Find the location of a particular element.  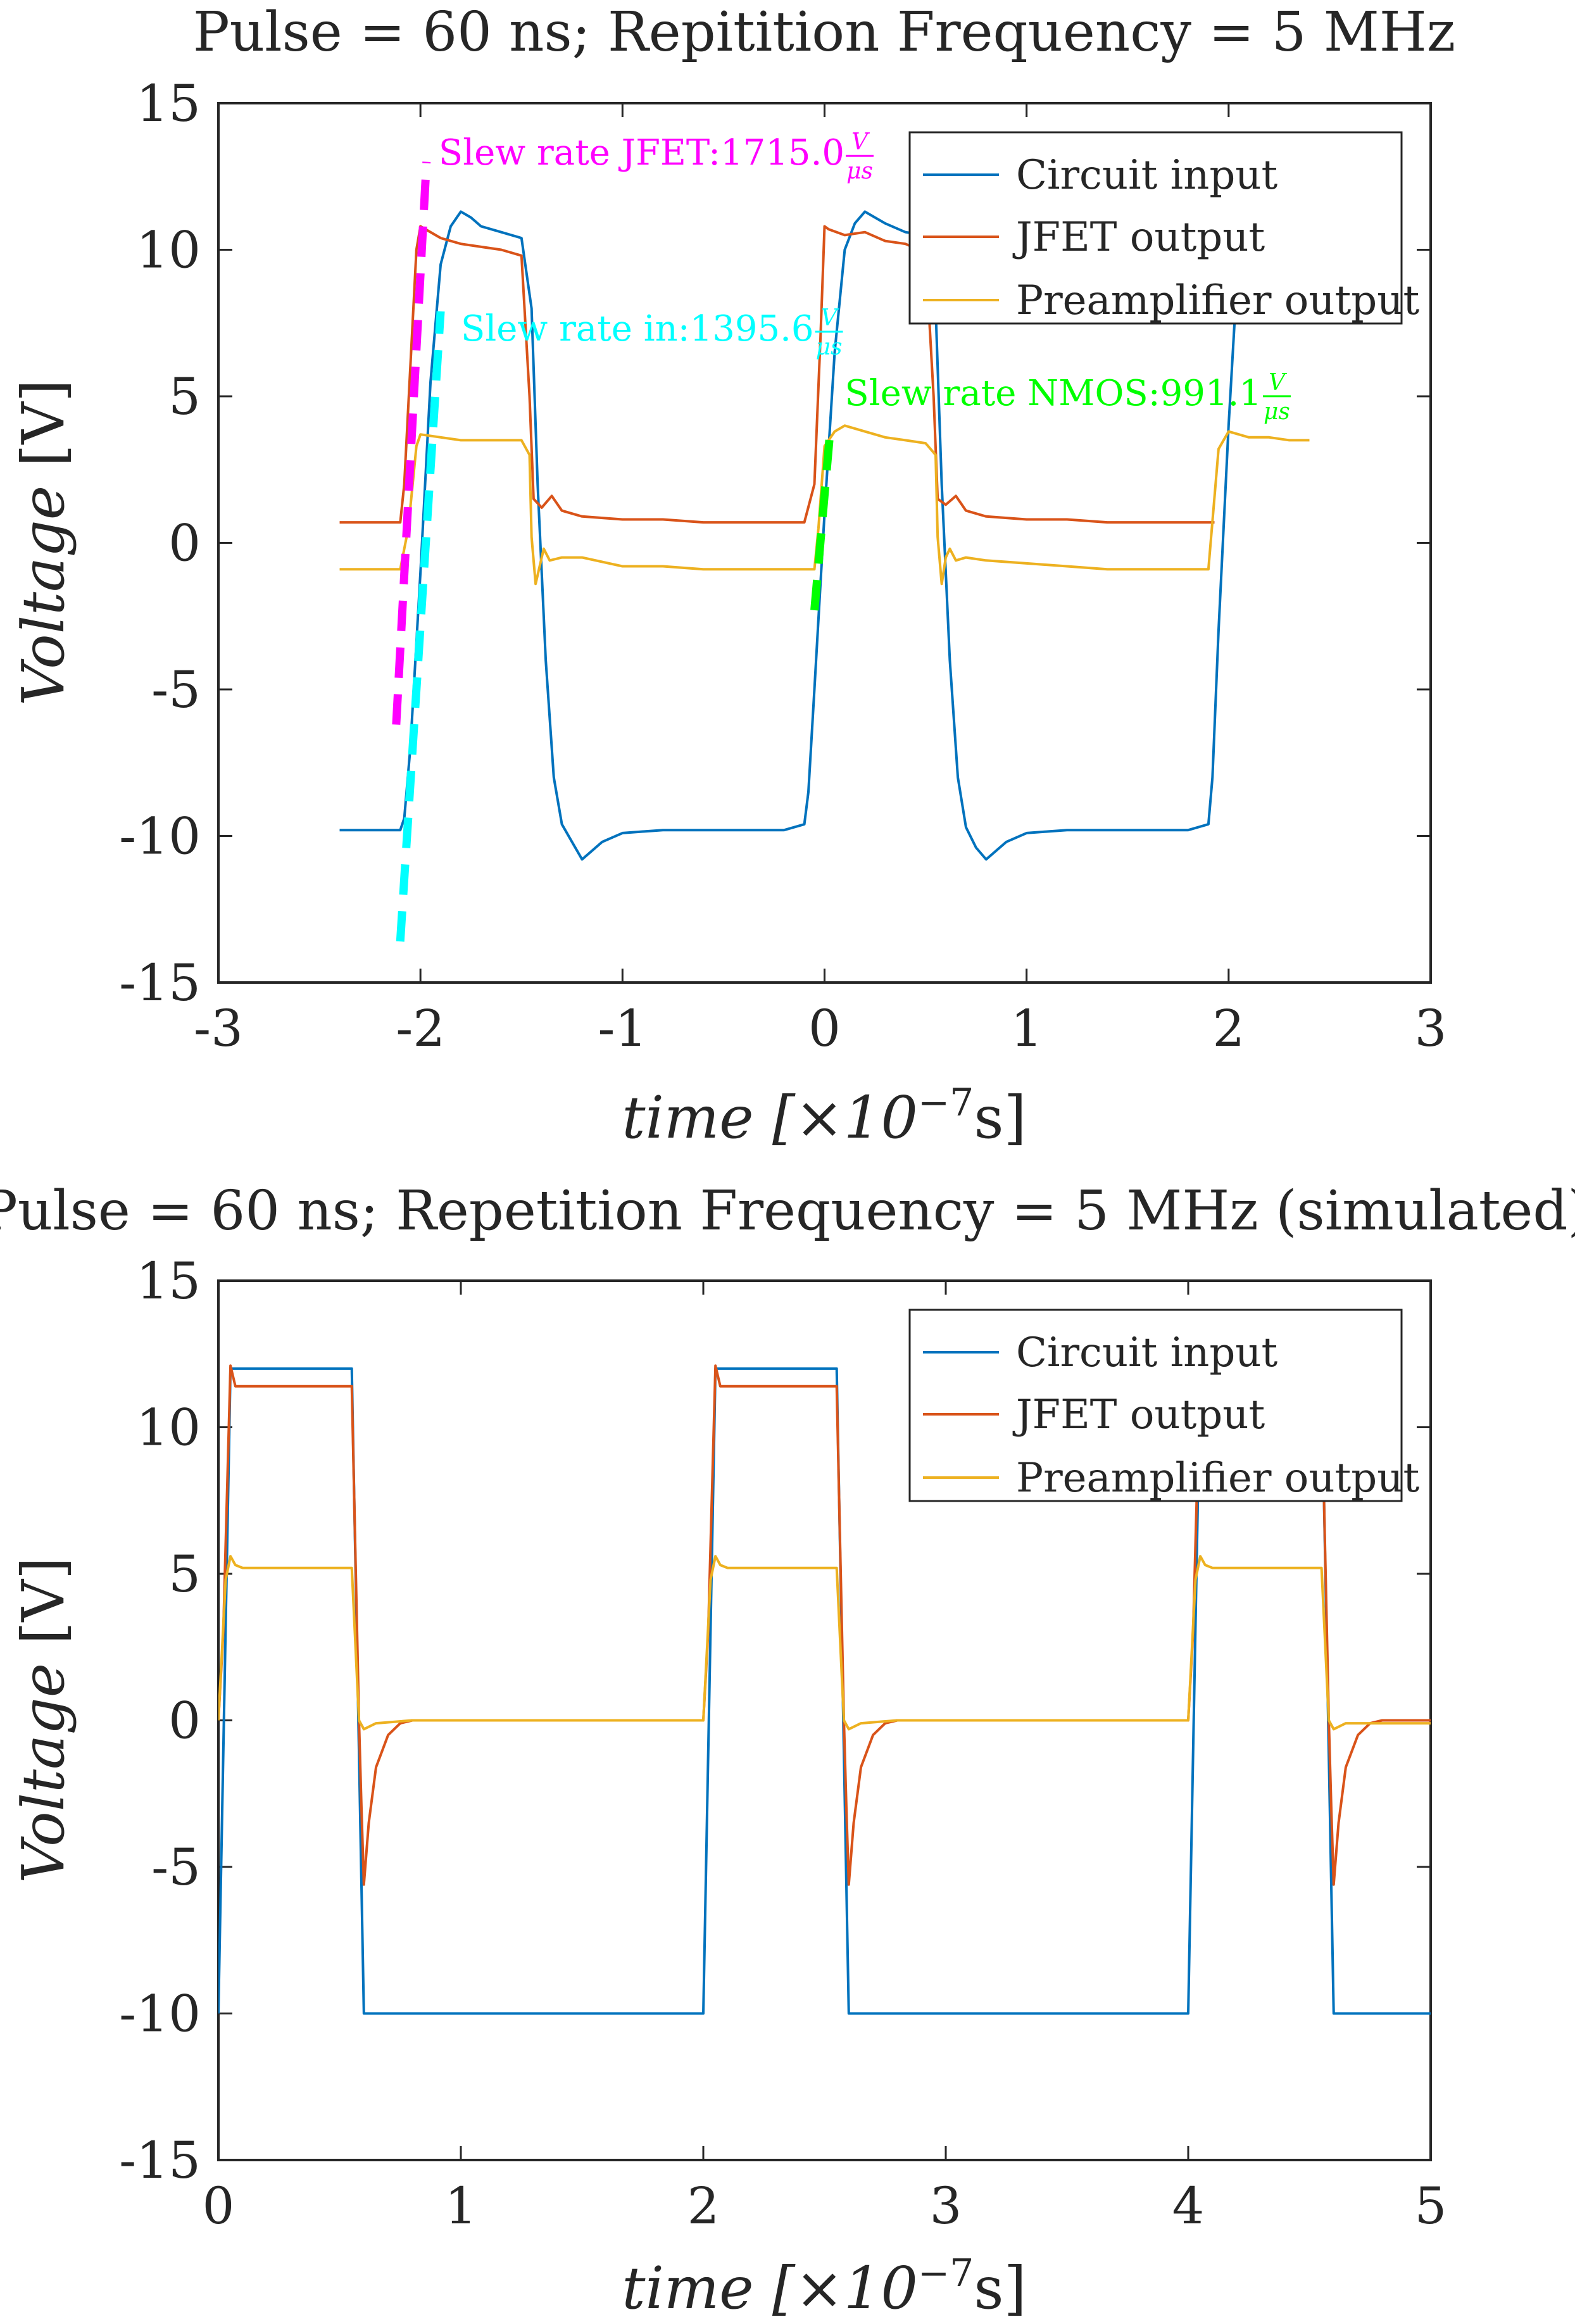

slew-rate-annotation-text: Slew rate NMOS:991.1 is located at coordinates (1053, 394).